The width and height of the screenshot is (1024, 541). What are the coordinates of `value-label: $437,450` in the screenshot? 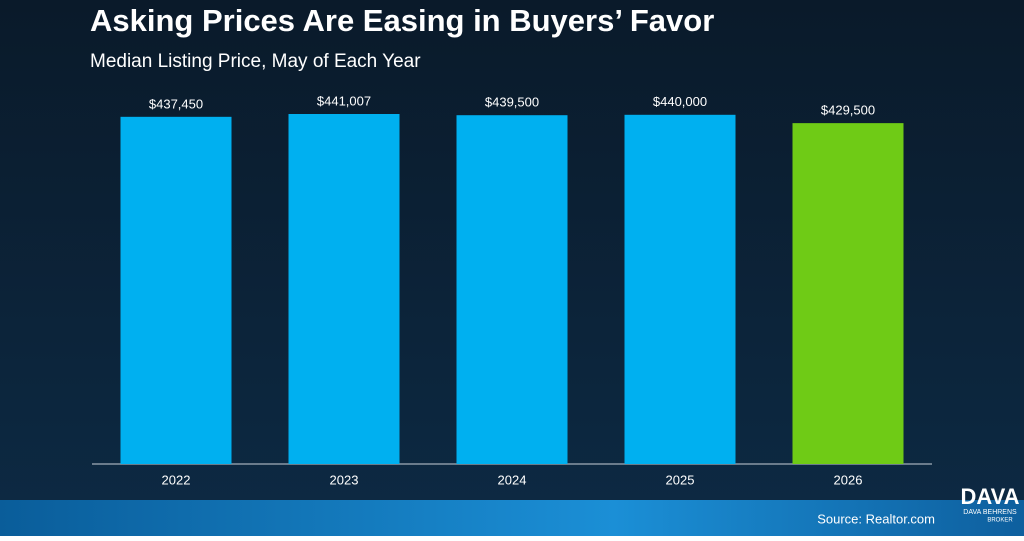 It's located at (176, 103).